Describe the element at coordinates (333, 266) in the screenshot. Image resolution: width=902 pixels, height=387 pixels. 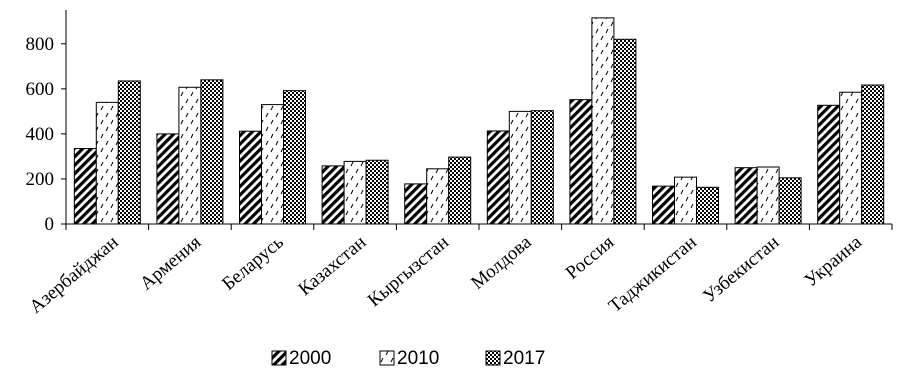
I see `category-label: Казахстан` at that location.